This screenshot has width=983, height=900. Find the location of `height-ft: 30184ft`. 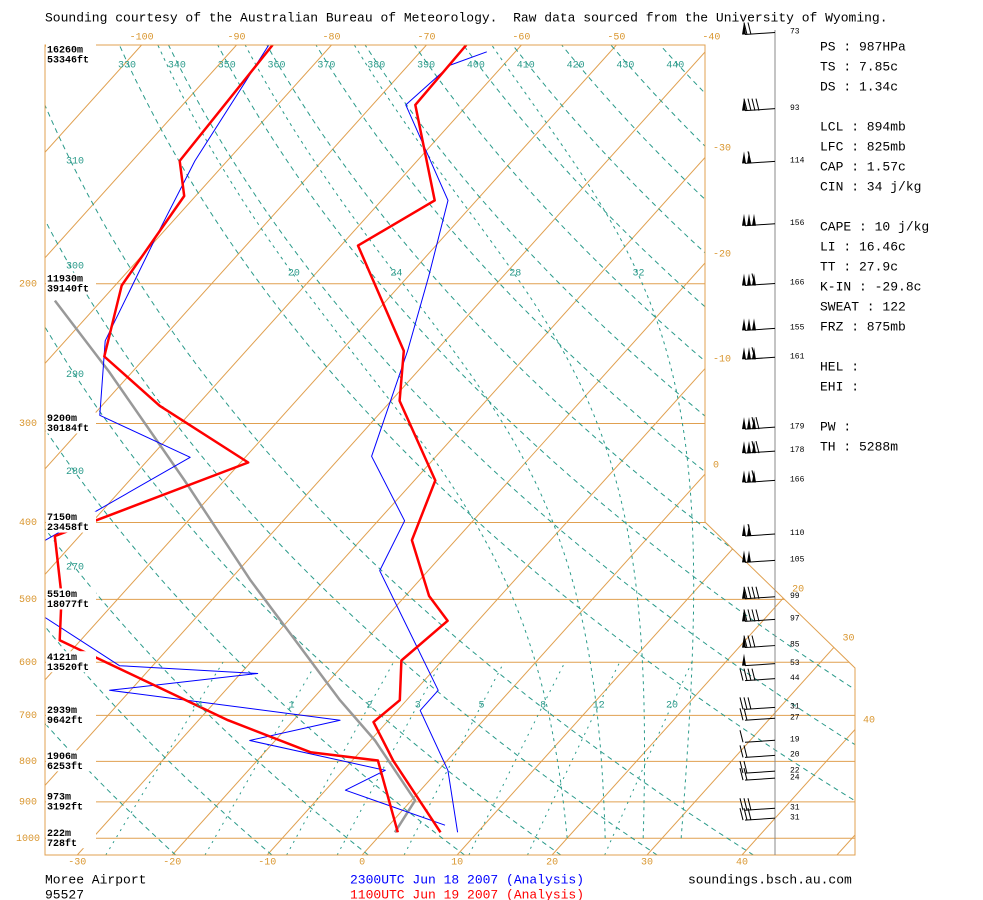

height-ft: 30184ft is located at coordinates (68, 429).